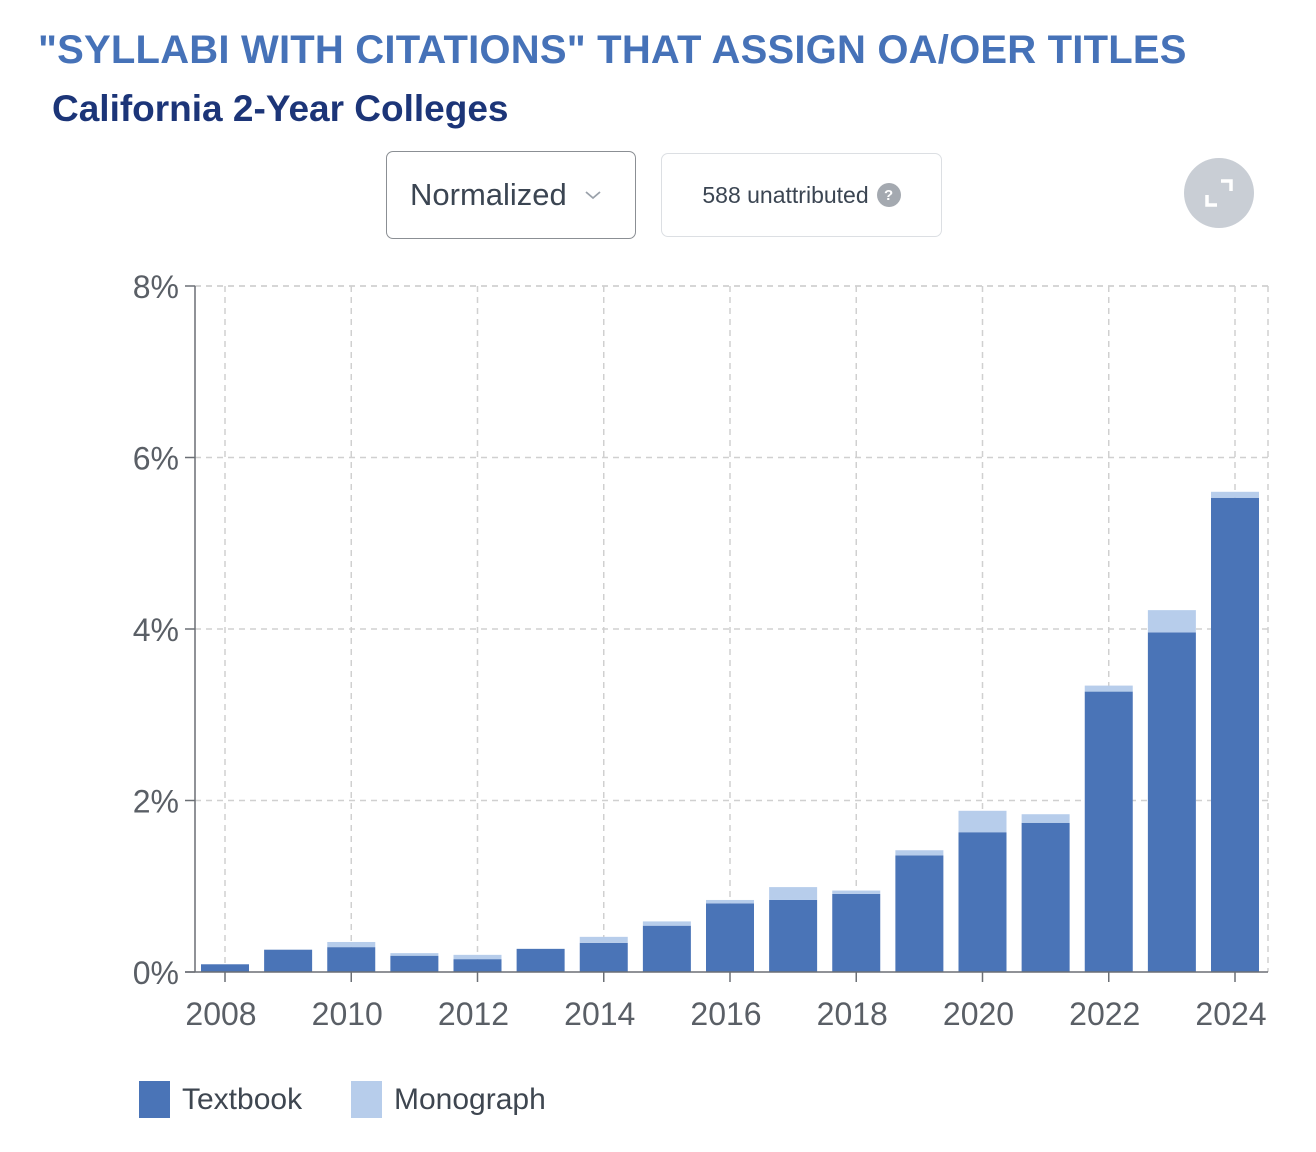  I want to click on bar-monograph-2023, so click(1171, 621).